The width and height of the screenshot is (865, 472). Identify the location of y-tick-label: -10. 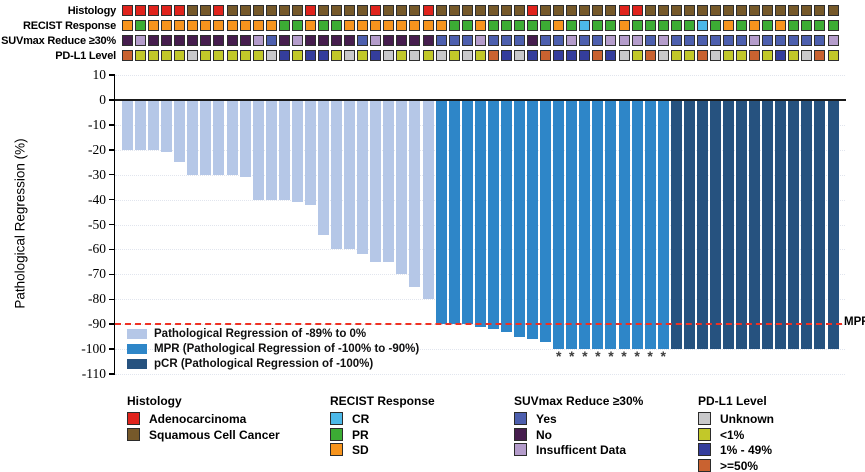
(97, 124).